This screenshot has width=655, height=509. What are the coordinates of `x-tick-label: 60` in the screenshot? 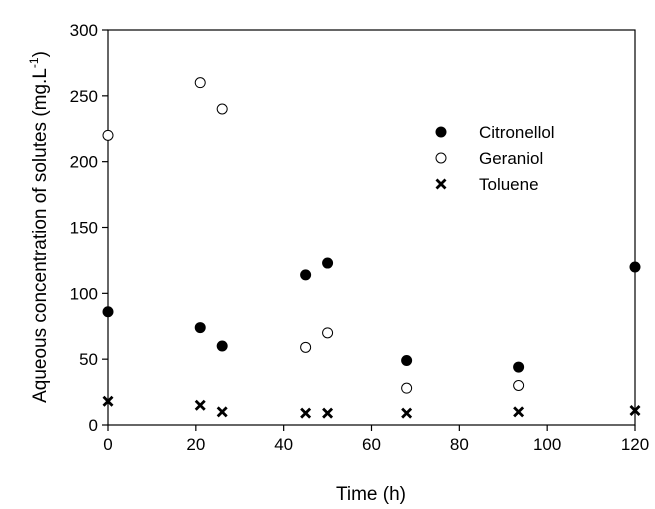 It's located at (371, 444).